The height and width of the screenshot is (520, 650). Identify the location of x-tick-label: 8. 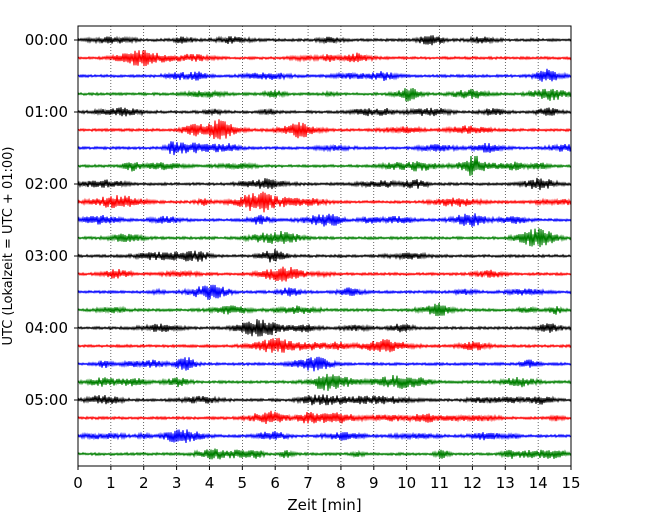
(341, 483).